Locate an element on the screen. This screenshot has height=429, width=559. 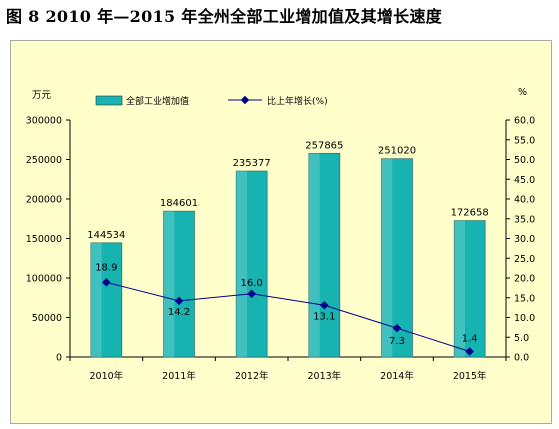
legend-line-marker is located at coordinates (245, 100).